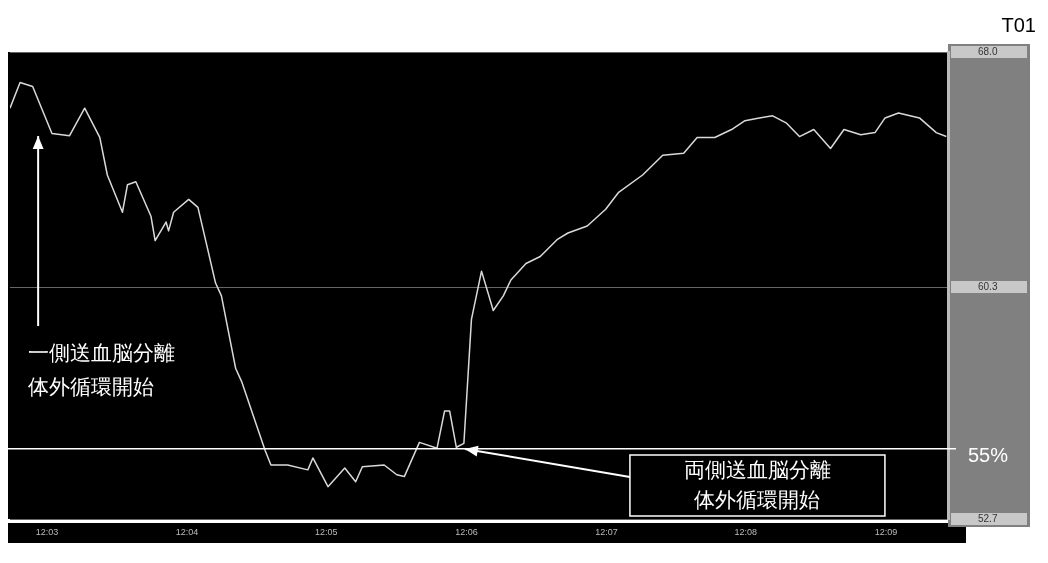 This screenshot has height=563, width=1048. What do you see at coordinates (988, 51) in the screenshot?
I see `y-tick-label: 68.0` at bounding box center [988, 51].